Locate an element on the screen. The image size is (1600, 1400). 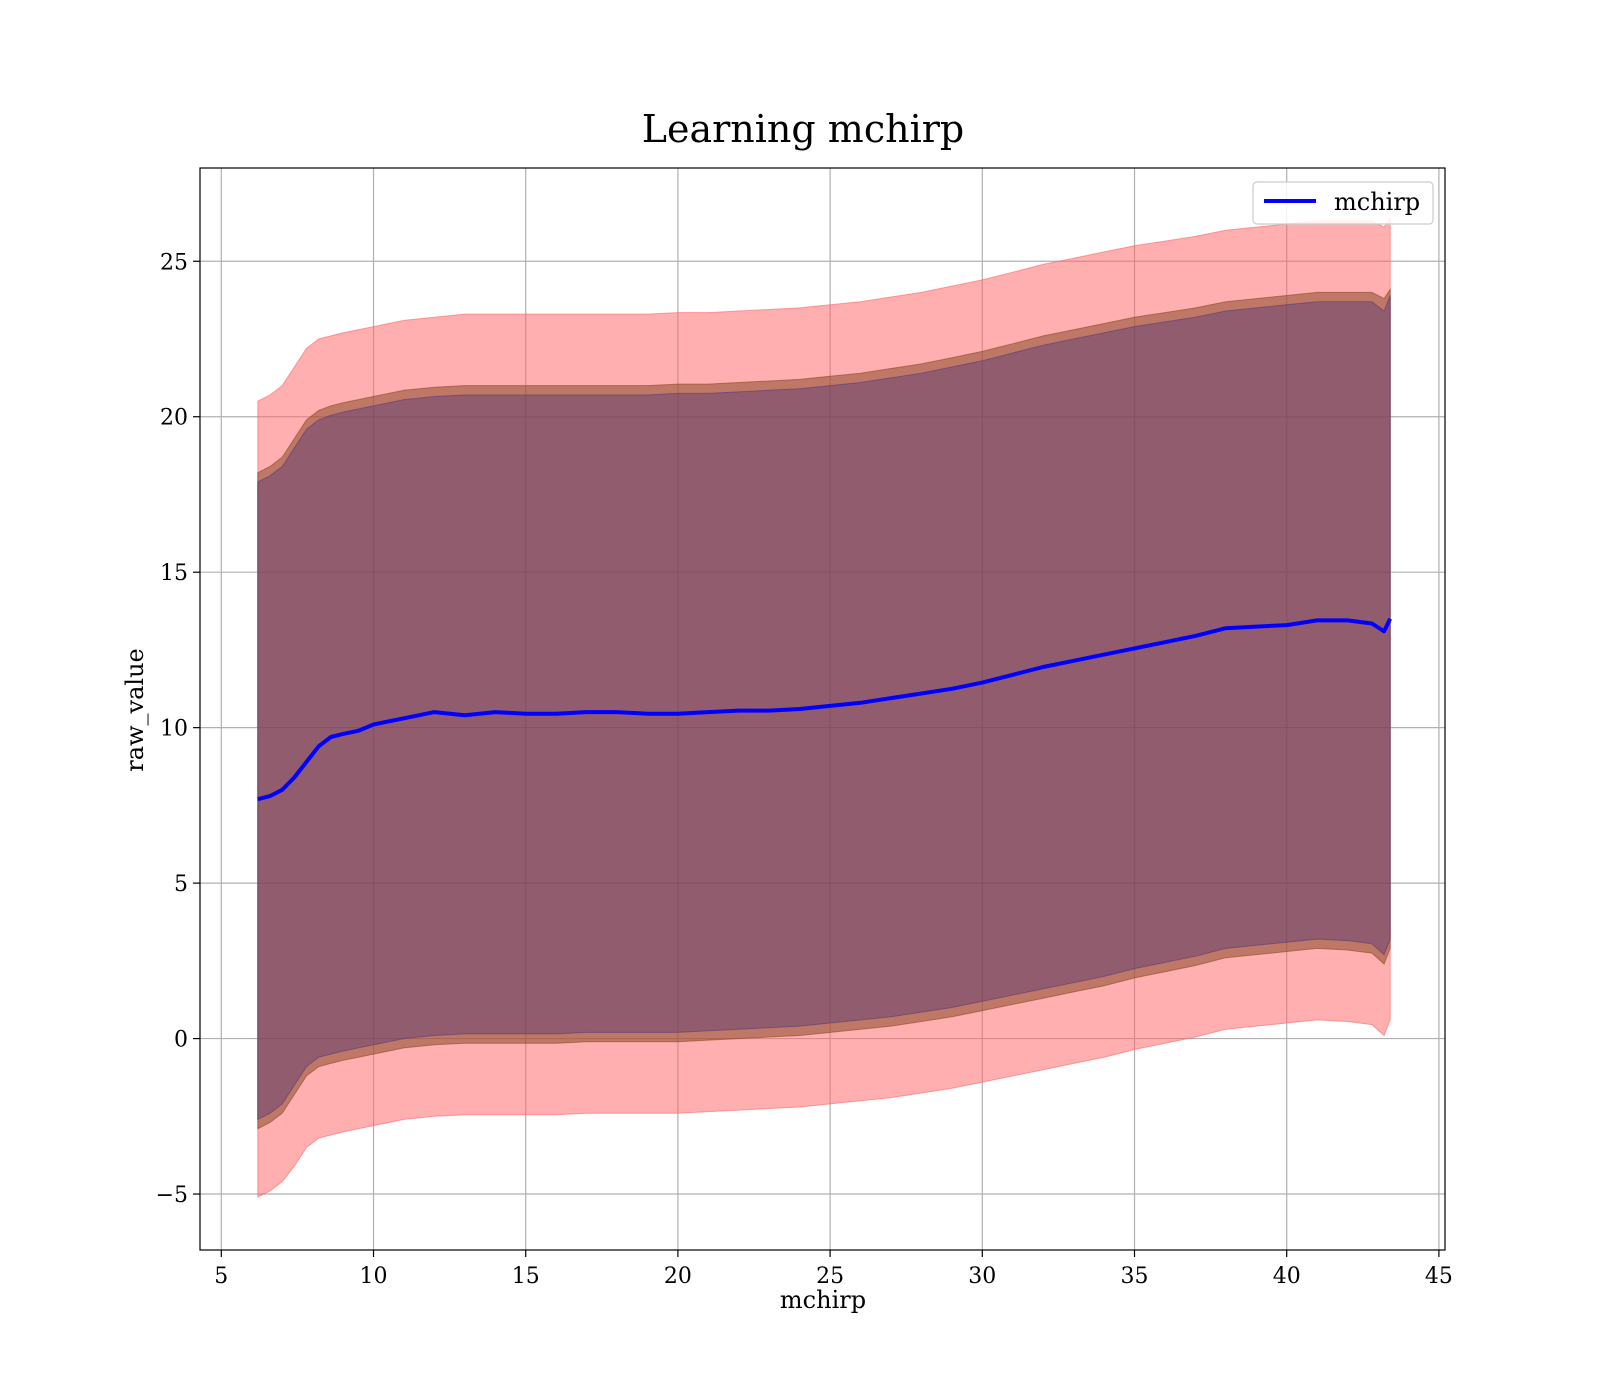
x-tick-label: 40 is located at coordinates (1287, 1276).